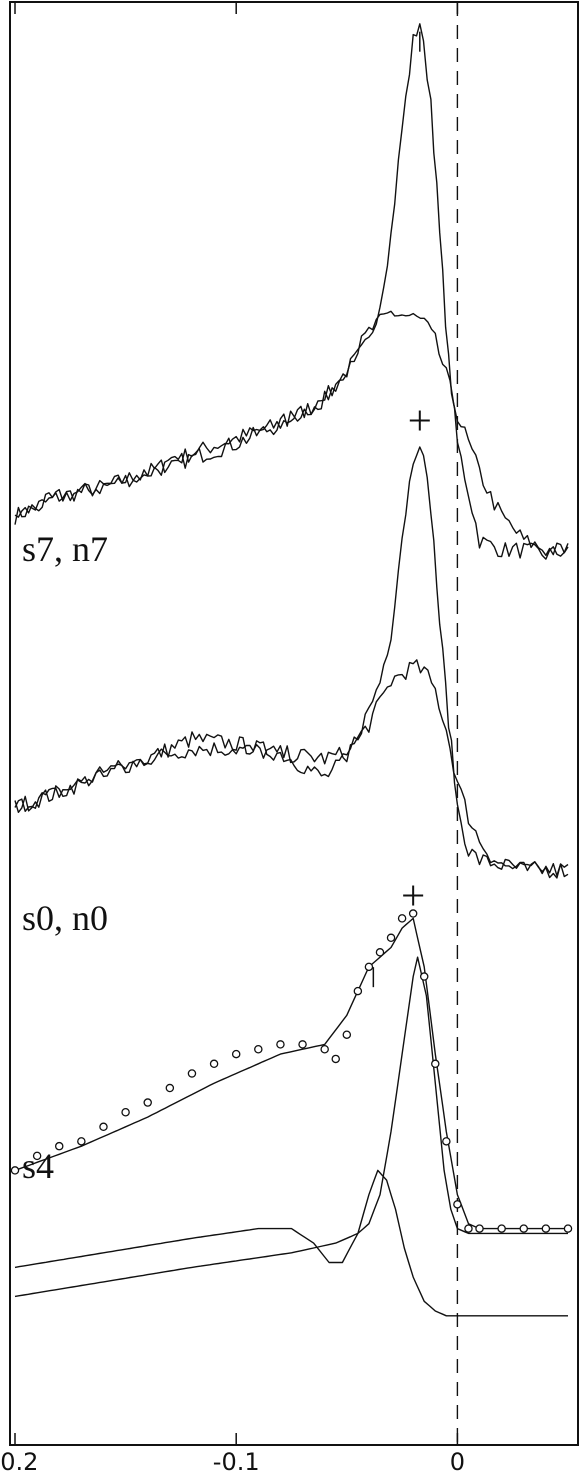 This screenshot has height=1473, width=581. I want to click on stack-label: s7, n7, so click(65, 549).